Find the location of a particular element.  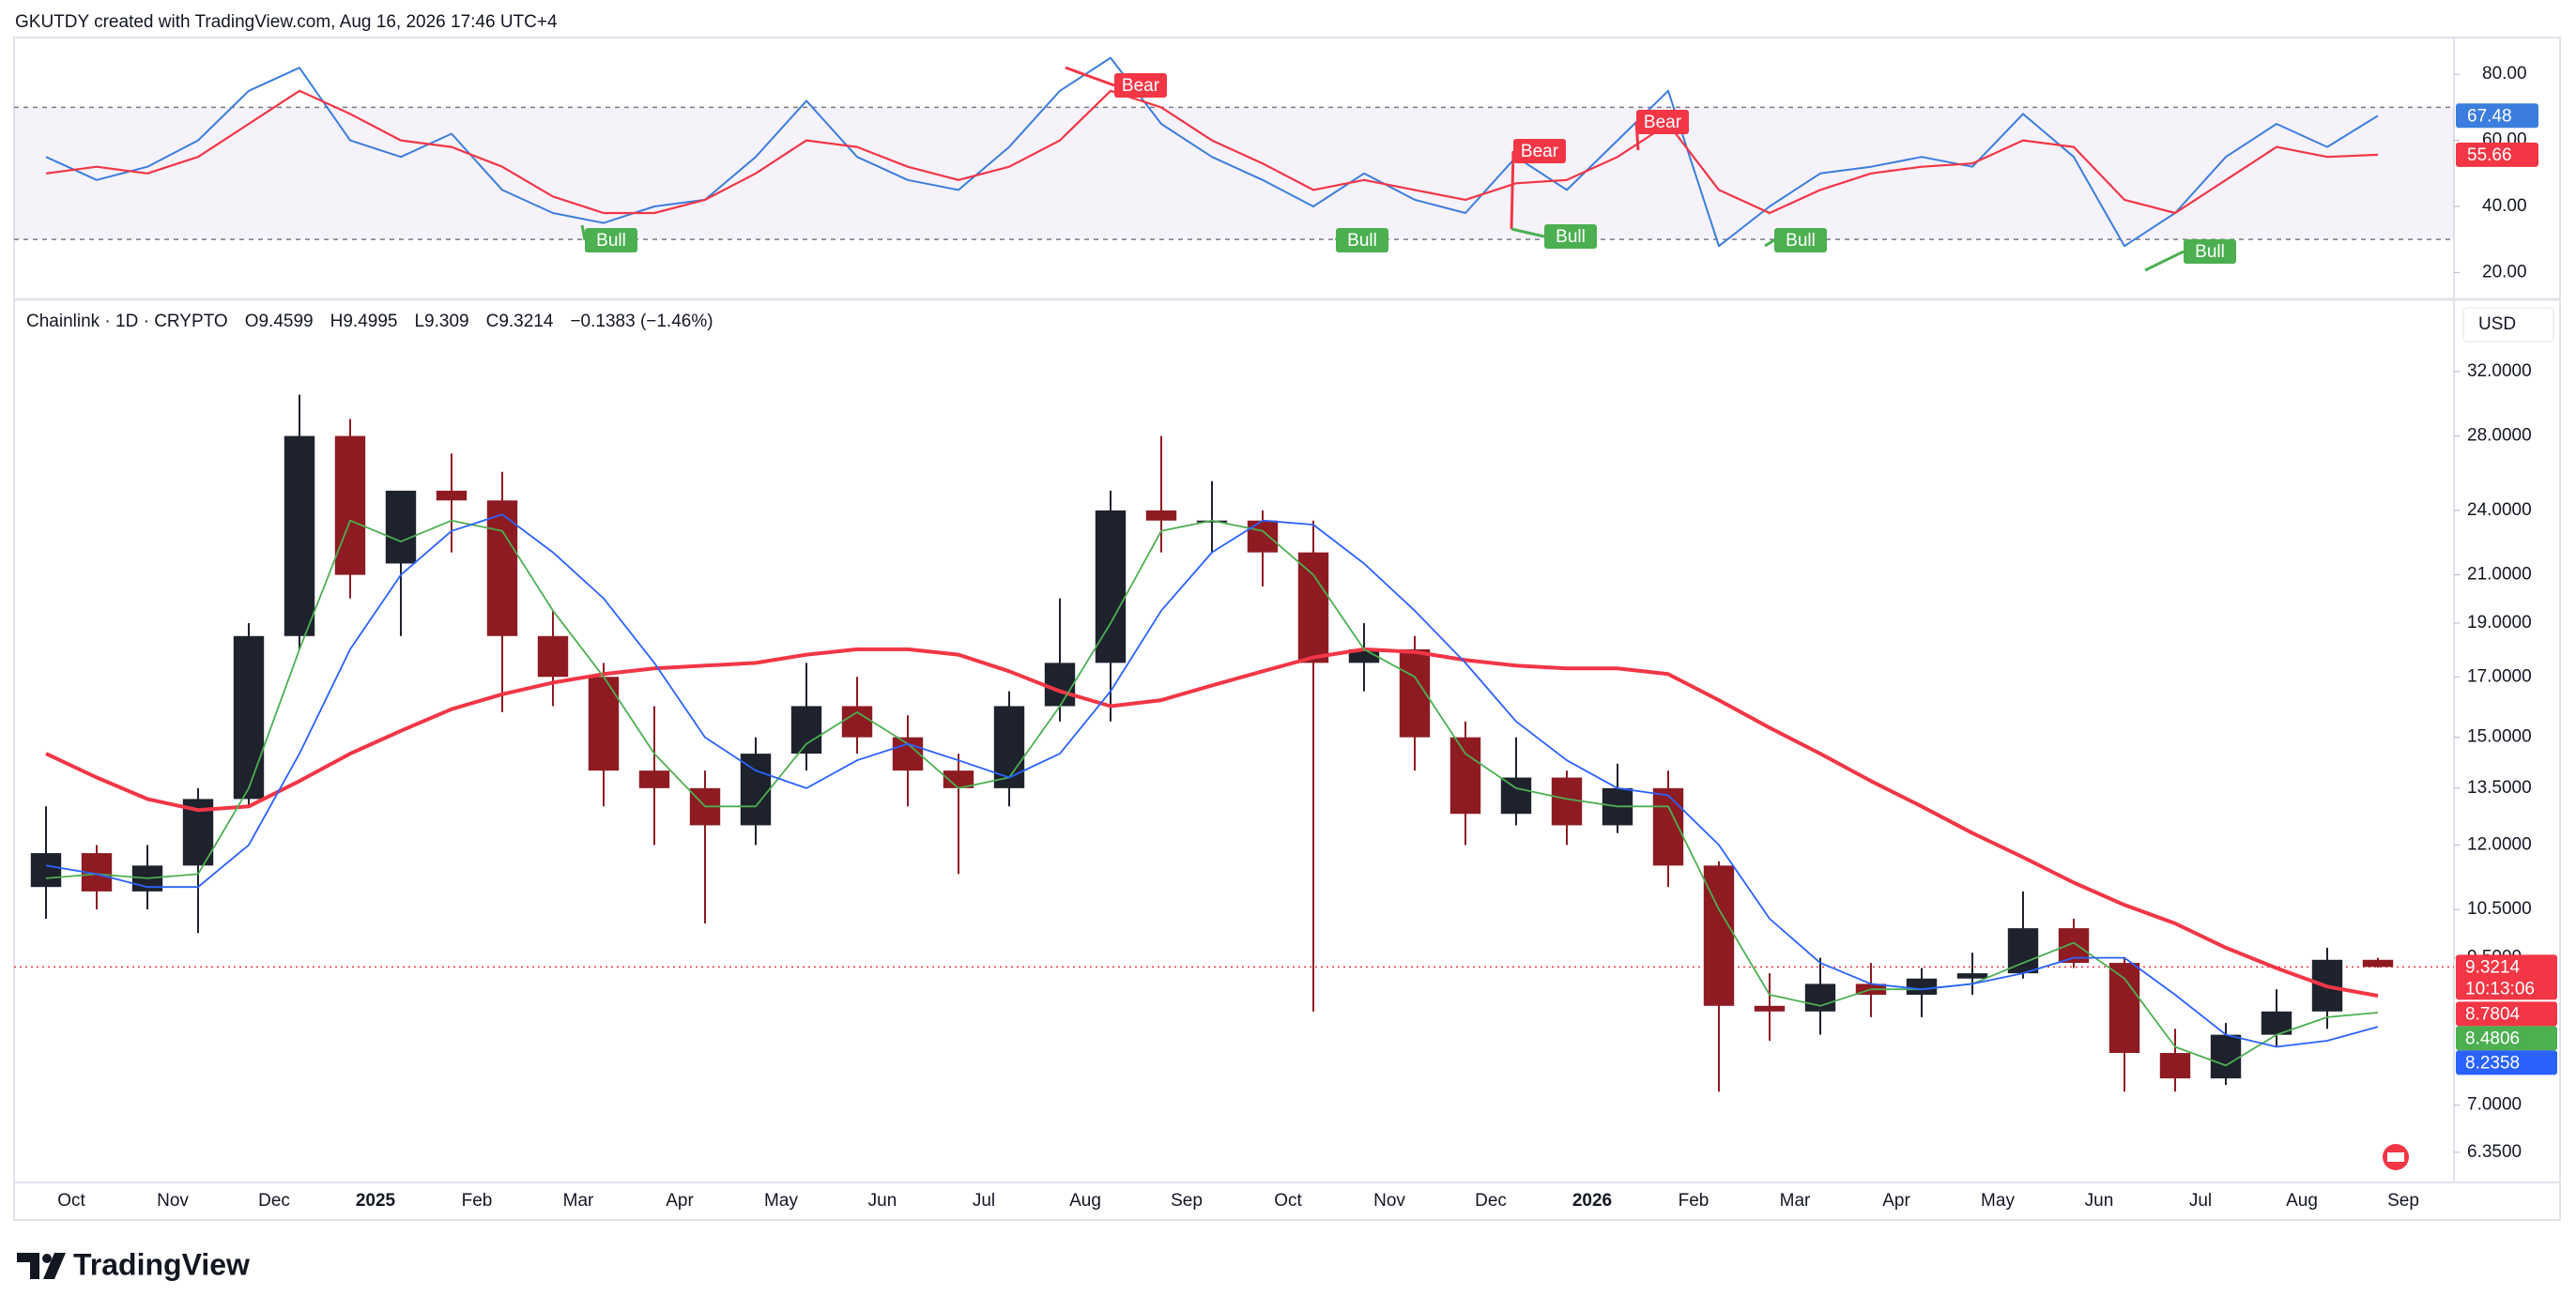

legend-value: 9.3214 is located at coordinates (526, 321).